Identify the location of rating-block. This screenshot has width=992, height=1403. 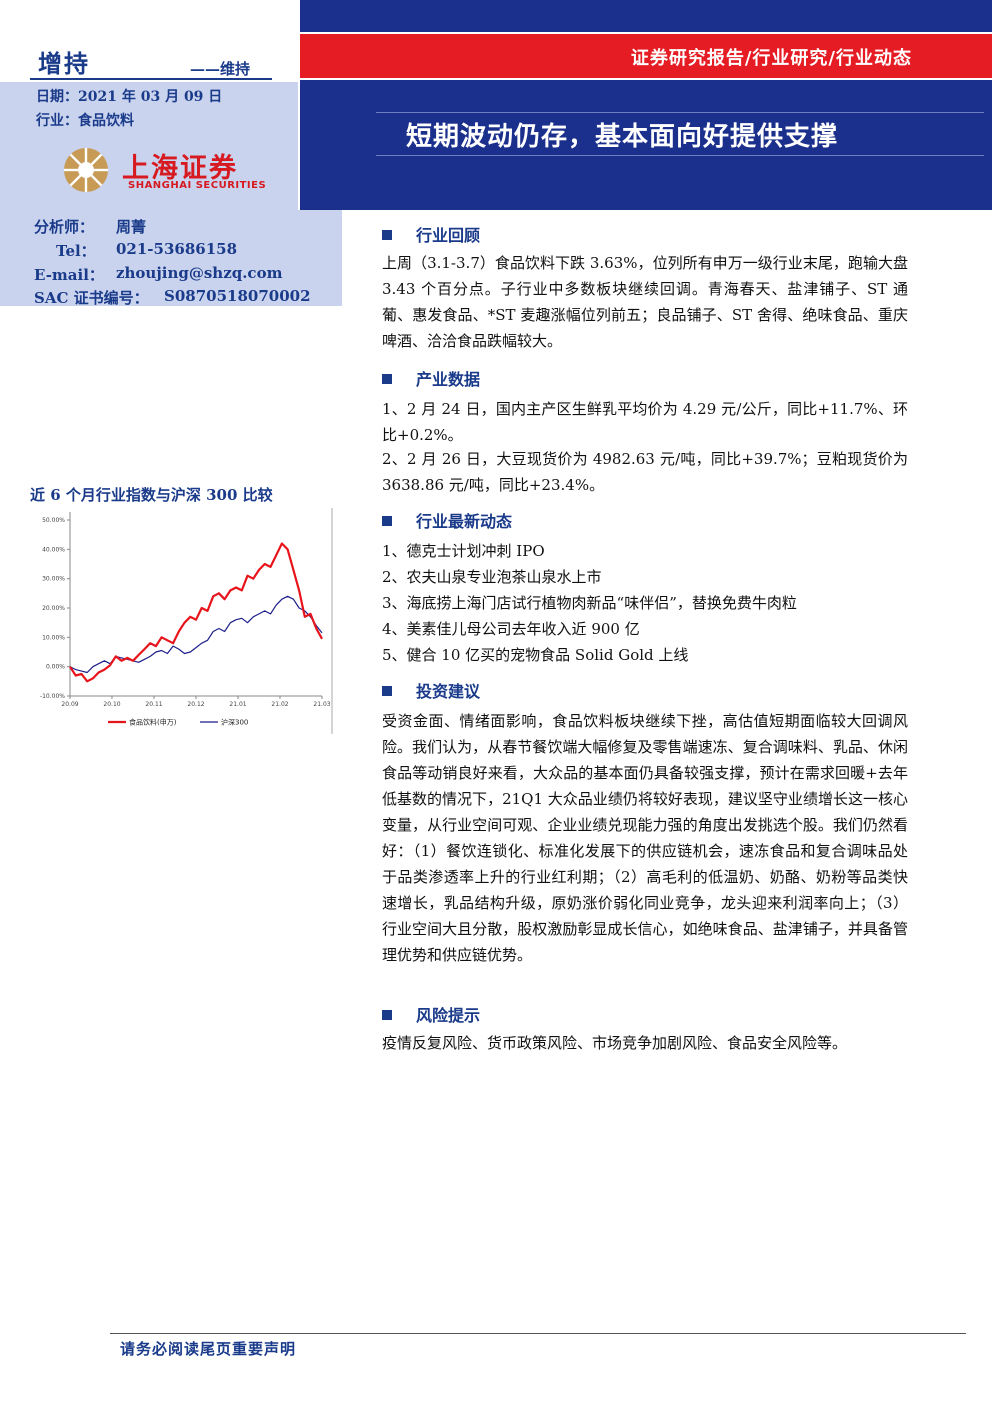
(149, 41).